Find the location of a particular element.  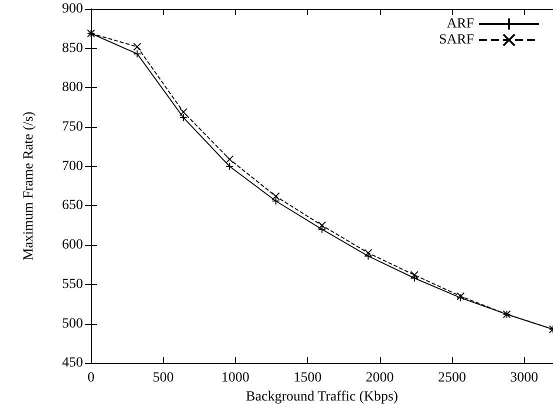

y-tick-label: 600 is located at coordinates (72, 245).